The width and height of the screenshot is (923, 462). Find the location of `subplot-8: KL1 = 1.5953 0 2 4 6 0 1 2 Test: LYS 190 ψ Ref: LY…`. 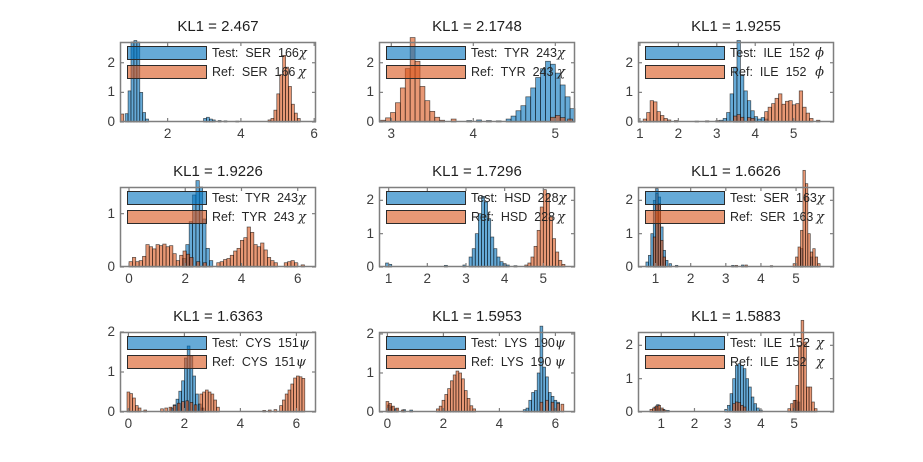

subplot-8: KL1 = 1.5953 0 2 4 6 0 1 2 Test: LYS 190 ψ Ref: LY… is located at coordinates (465, 371).